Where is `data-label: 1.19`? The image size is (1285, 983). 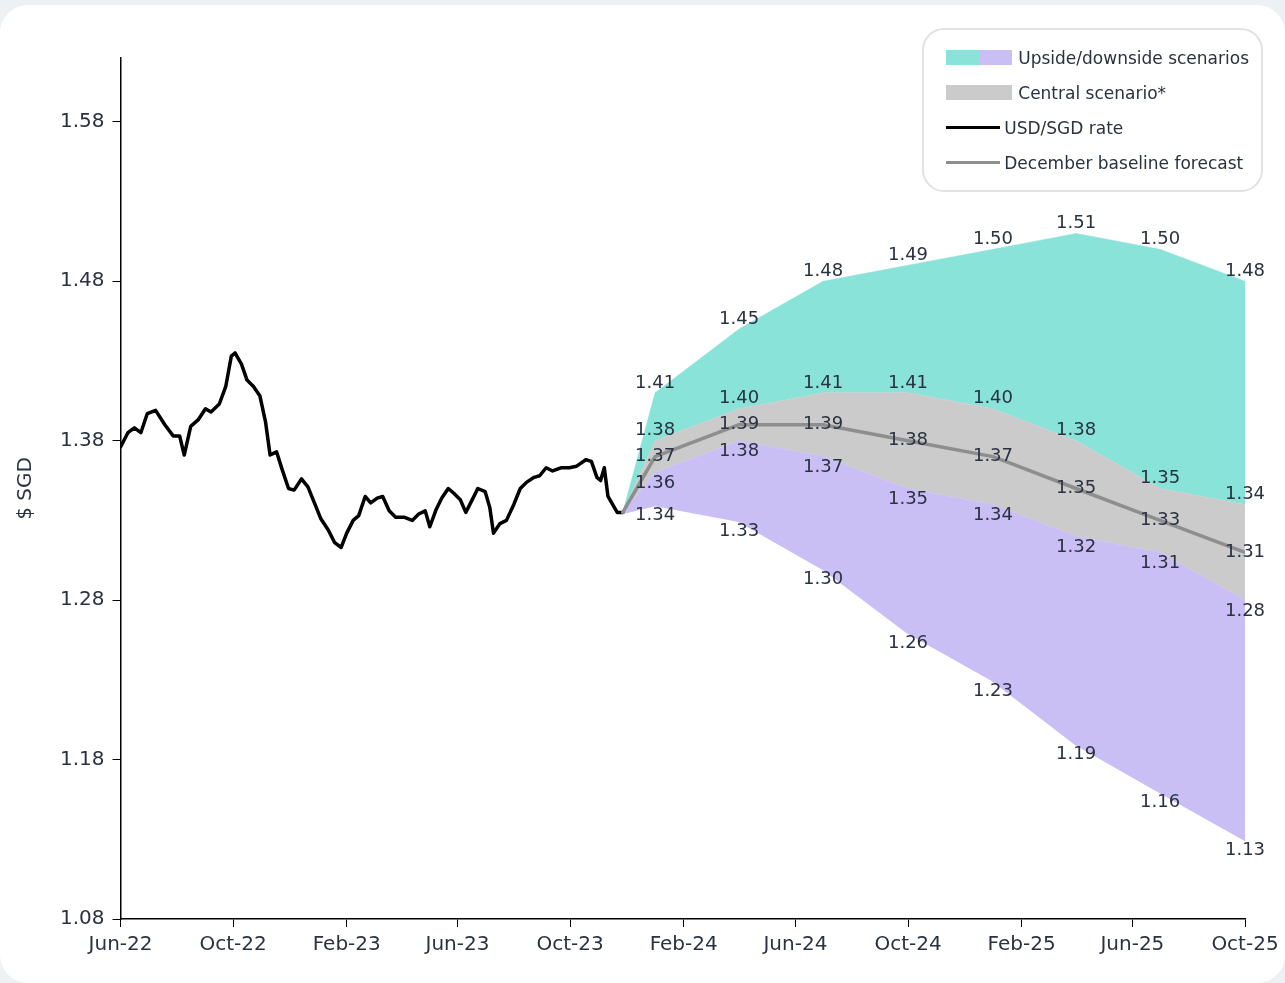
data-label: 1.19 is located at coordinates (1076, 753).